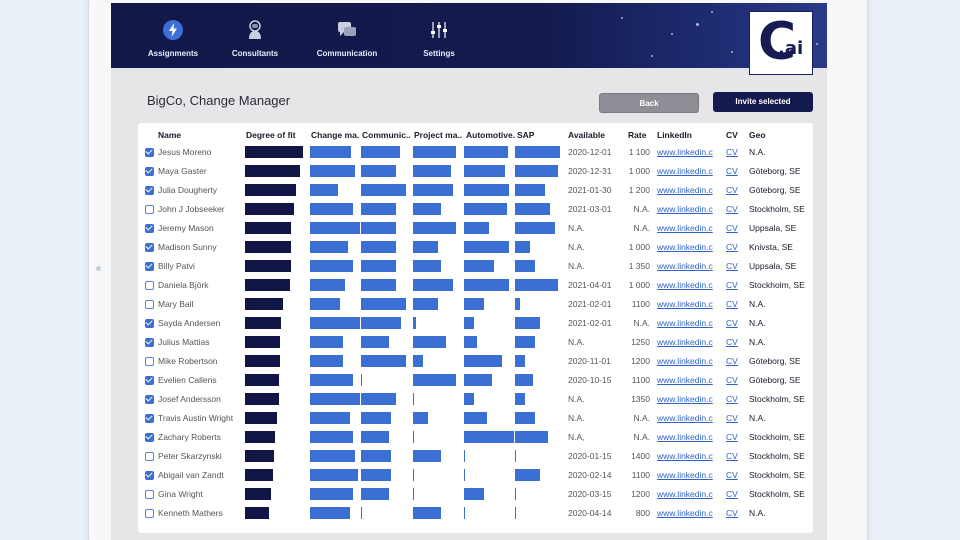  I want to click on rate-value: 1 350, so click(639, 266).